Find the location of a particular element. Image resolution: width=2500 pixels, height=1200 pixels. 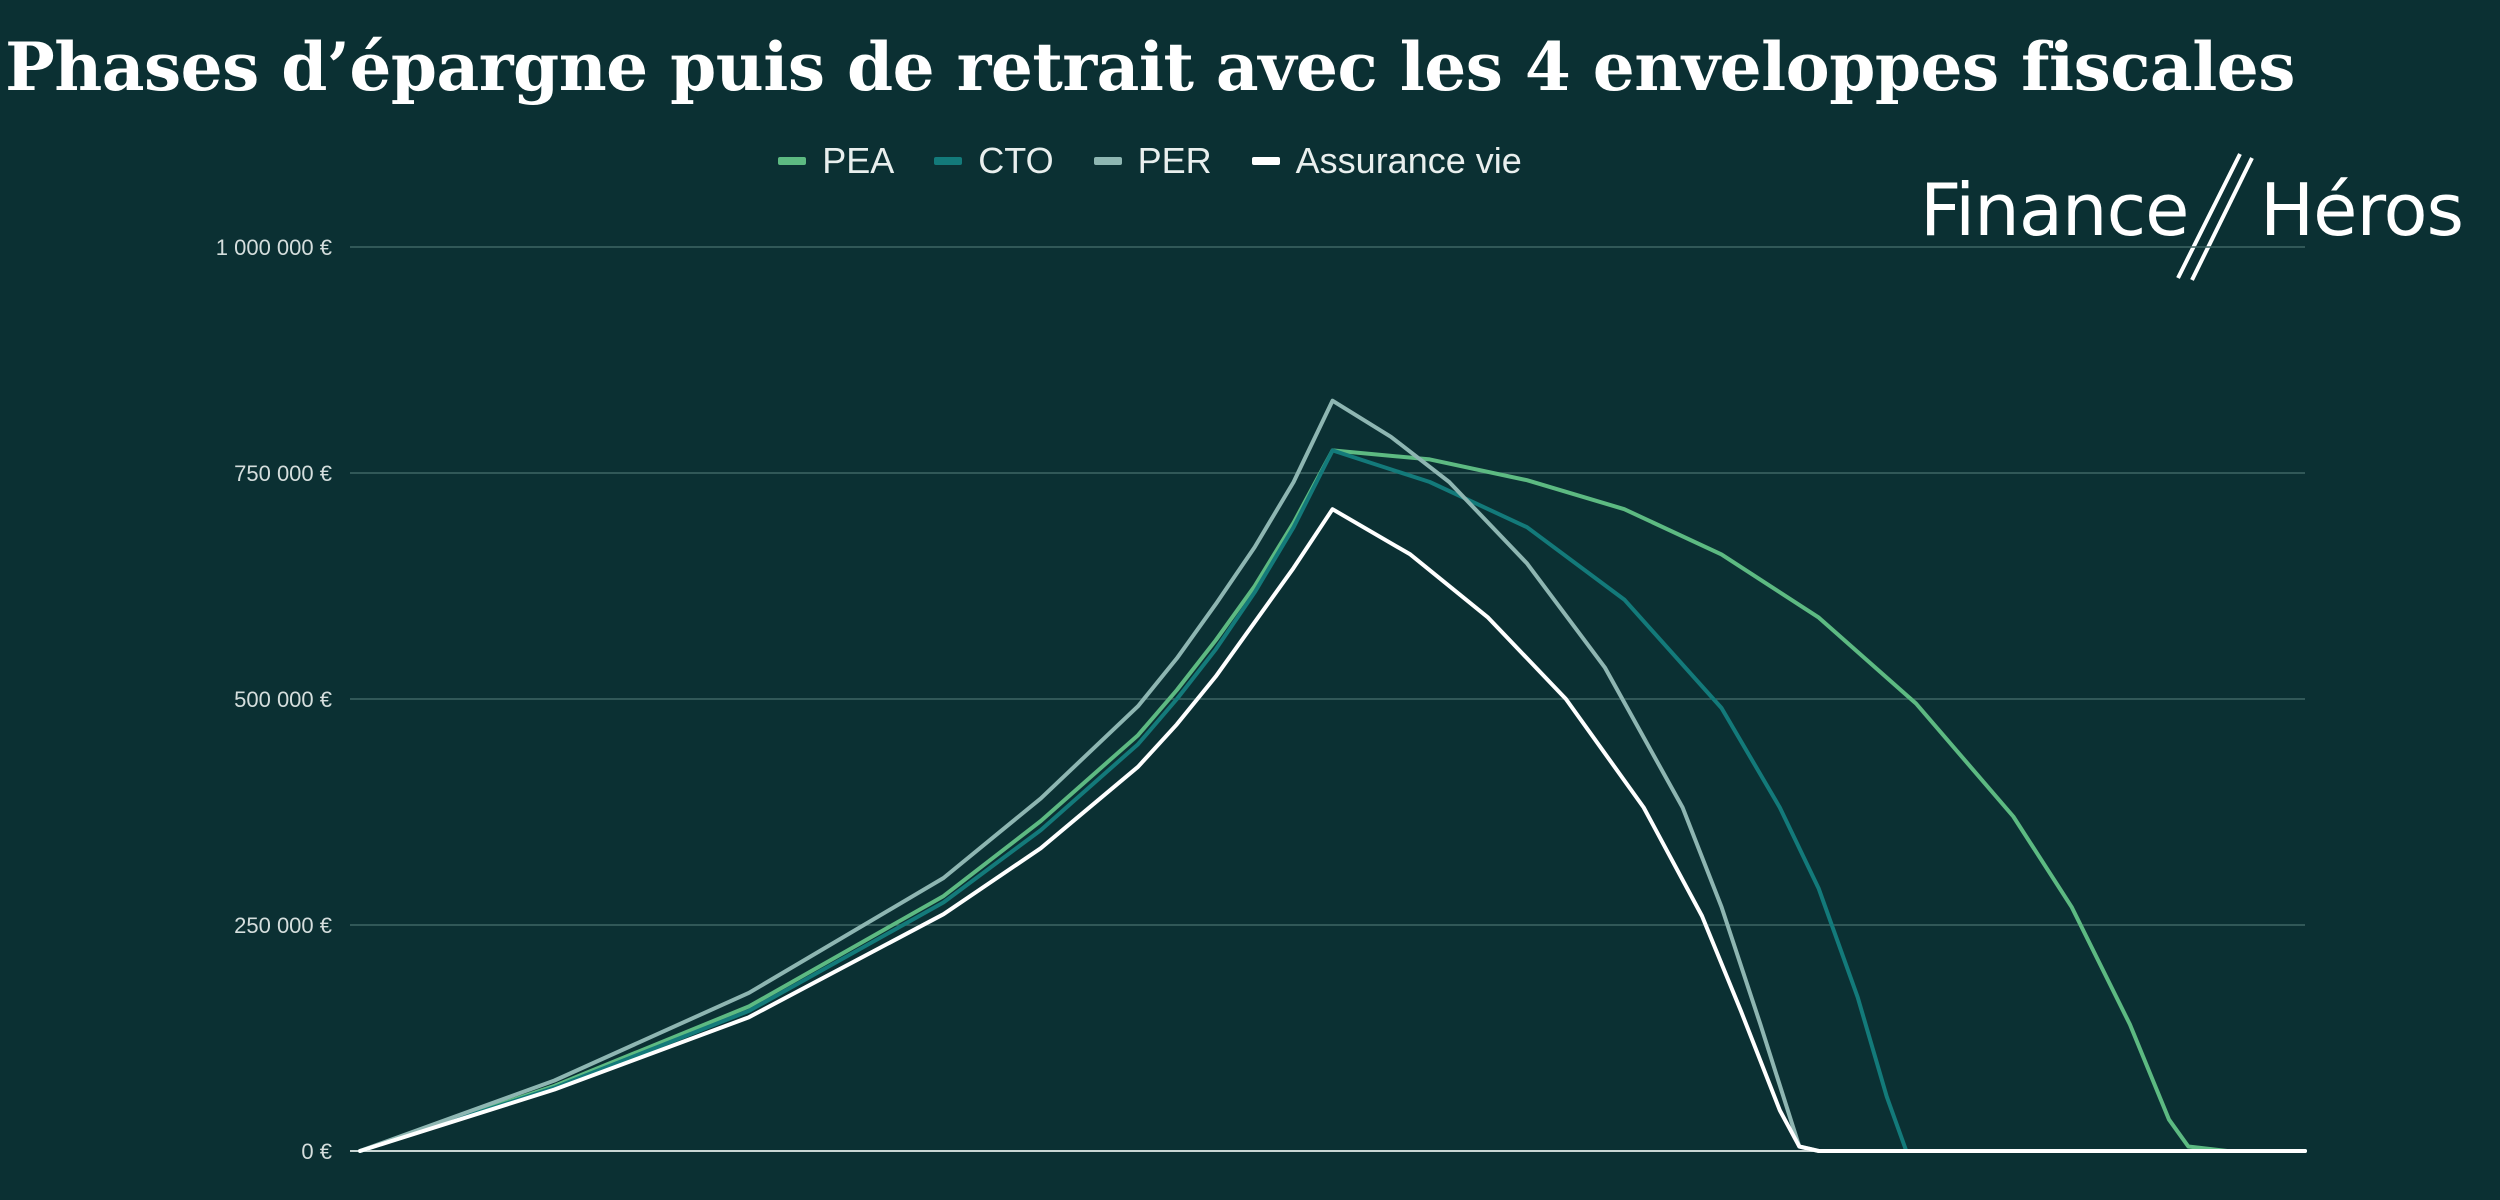

legend-item-assurance-vie: Assurance vie is located at coordinates (1386, 161).